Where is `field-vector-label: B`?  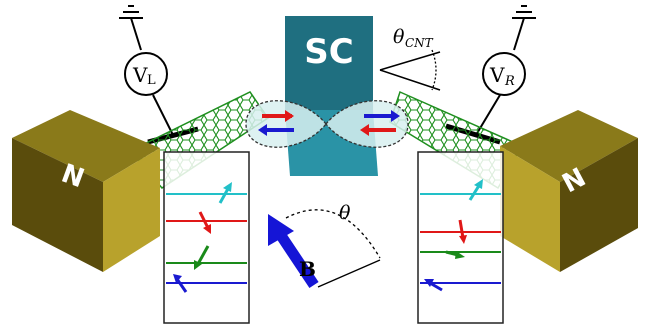
field-vector-label: B is located at coordinates (307, 269).